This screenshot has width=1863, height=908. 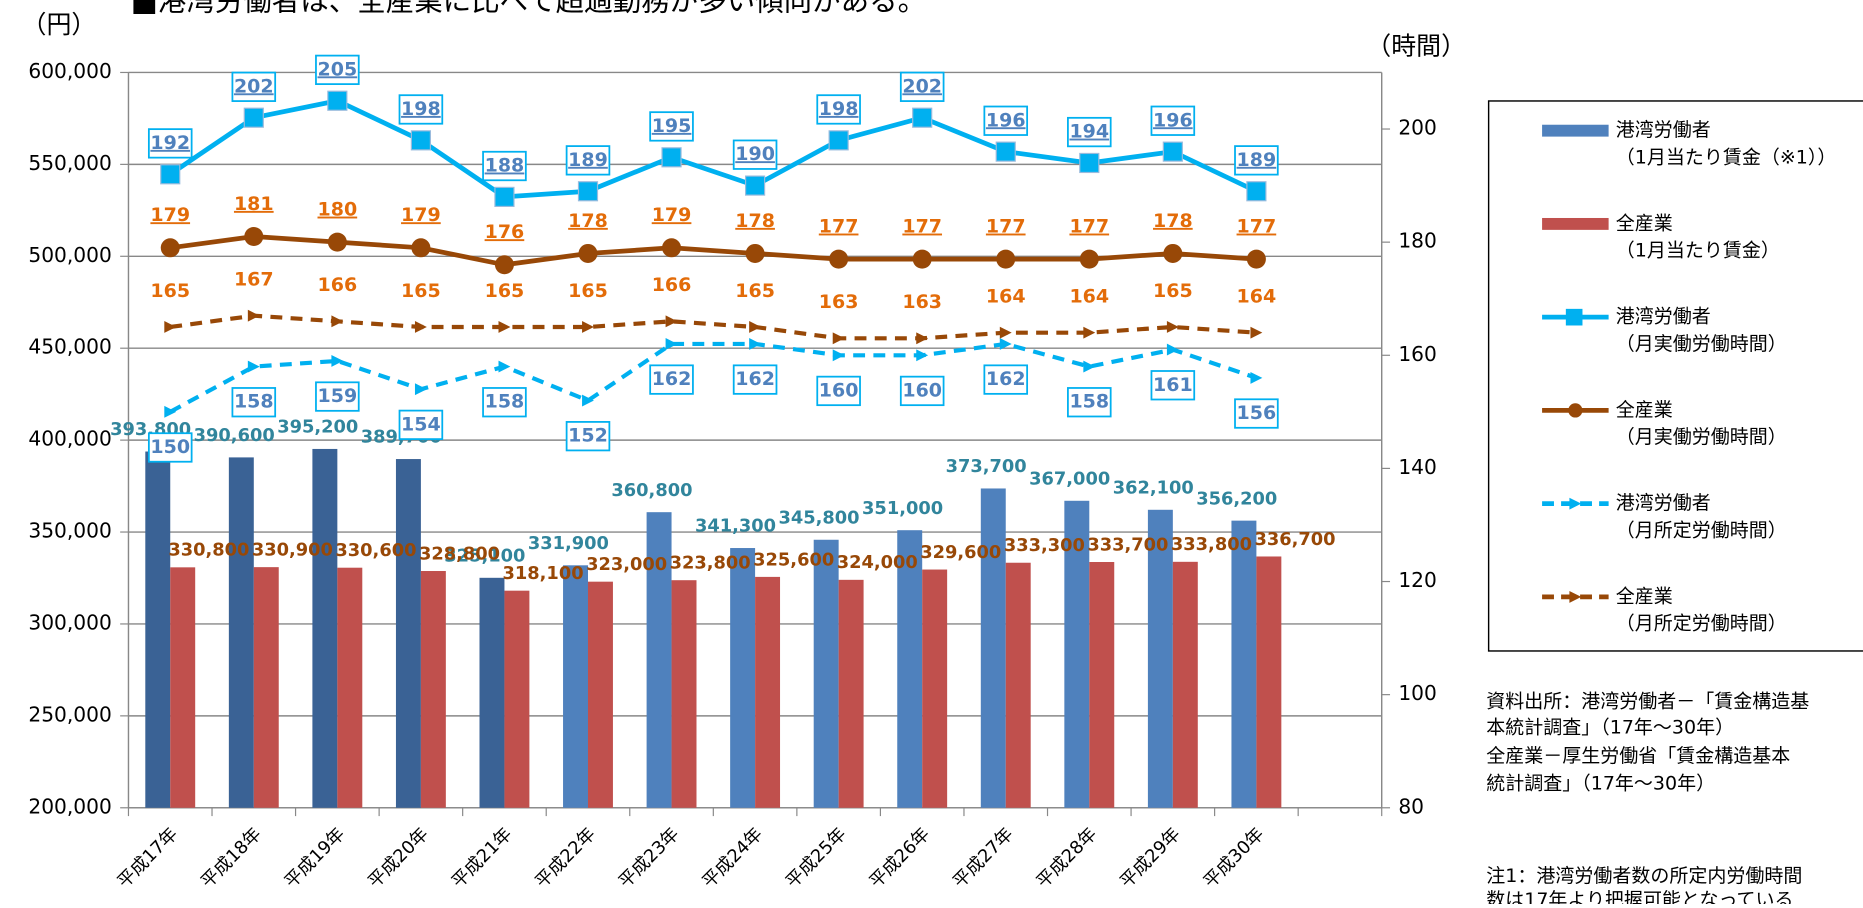 What do you see at coordinates (672, 126) in the screenshot?
I see `data-label: 195` at bounding box center [672, 126].